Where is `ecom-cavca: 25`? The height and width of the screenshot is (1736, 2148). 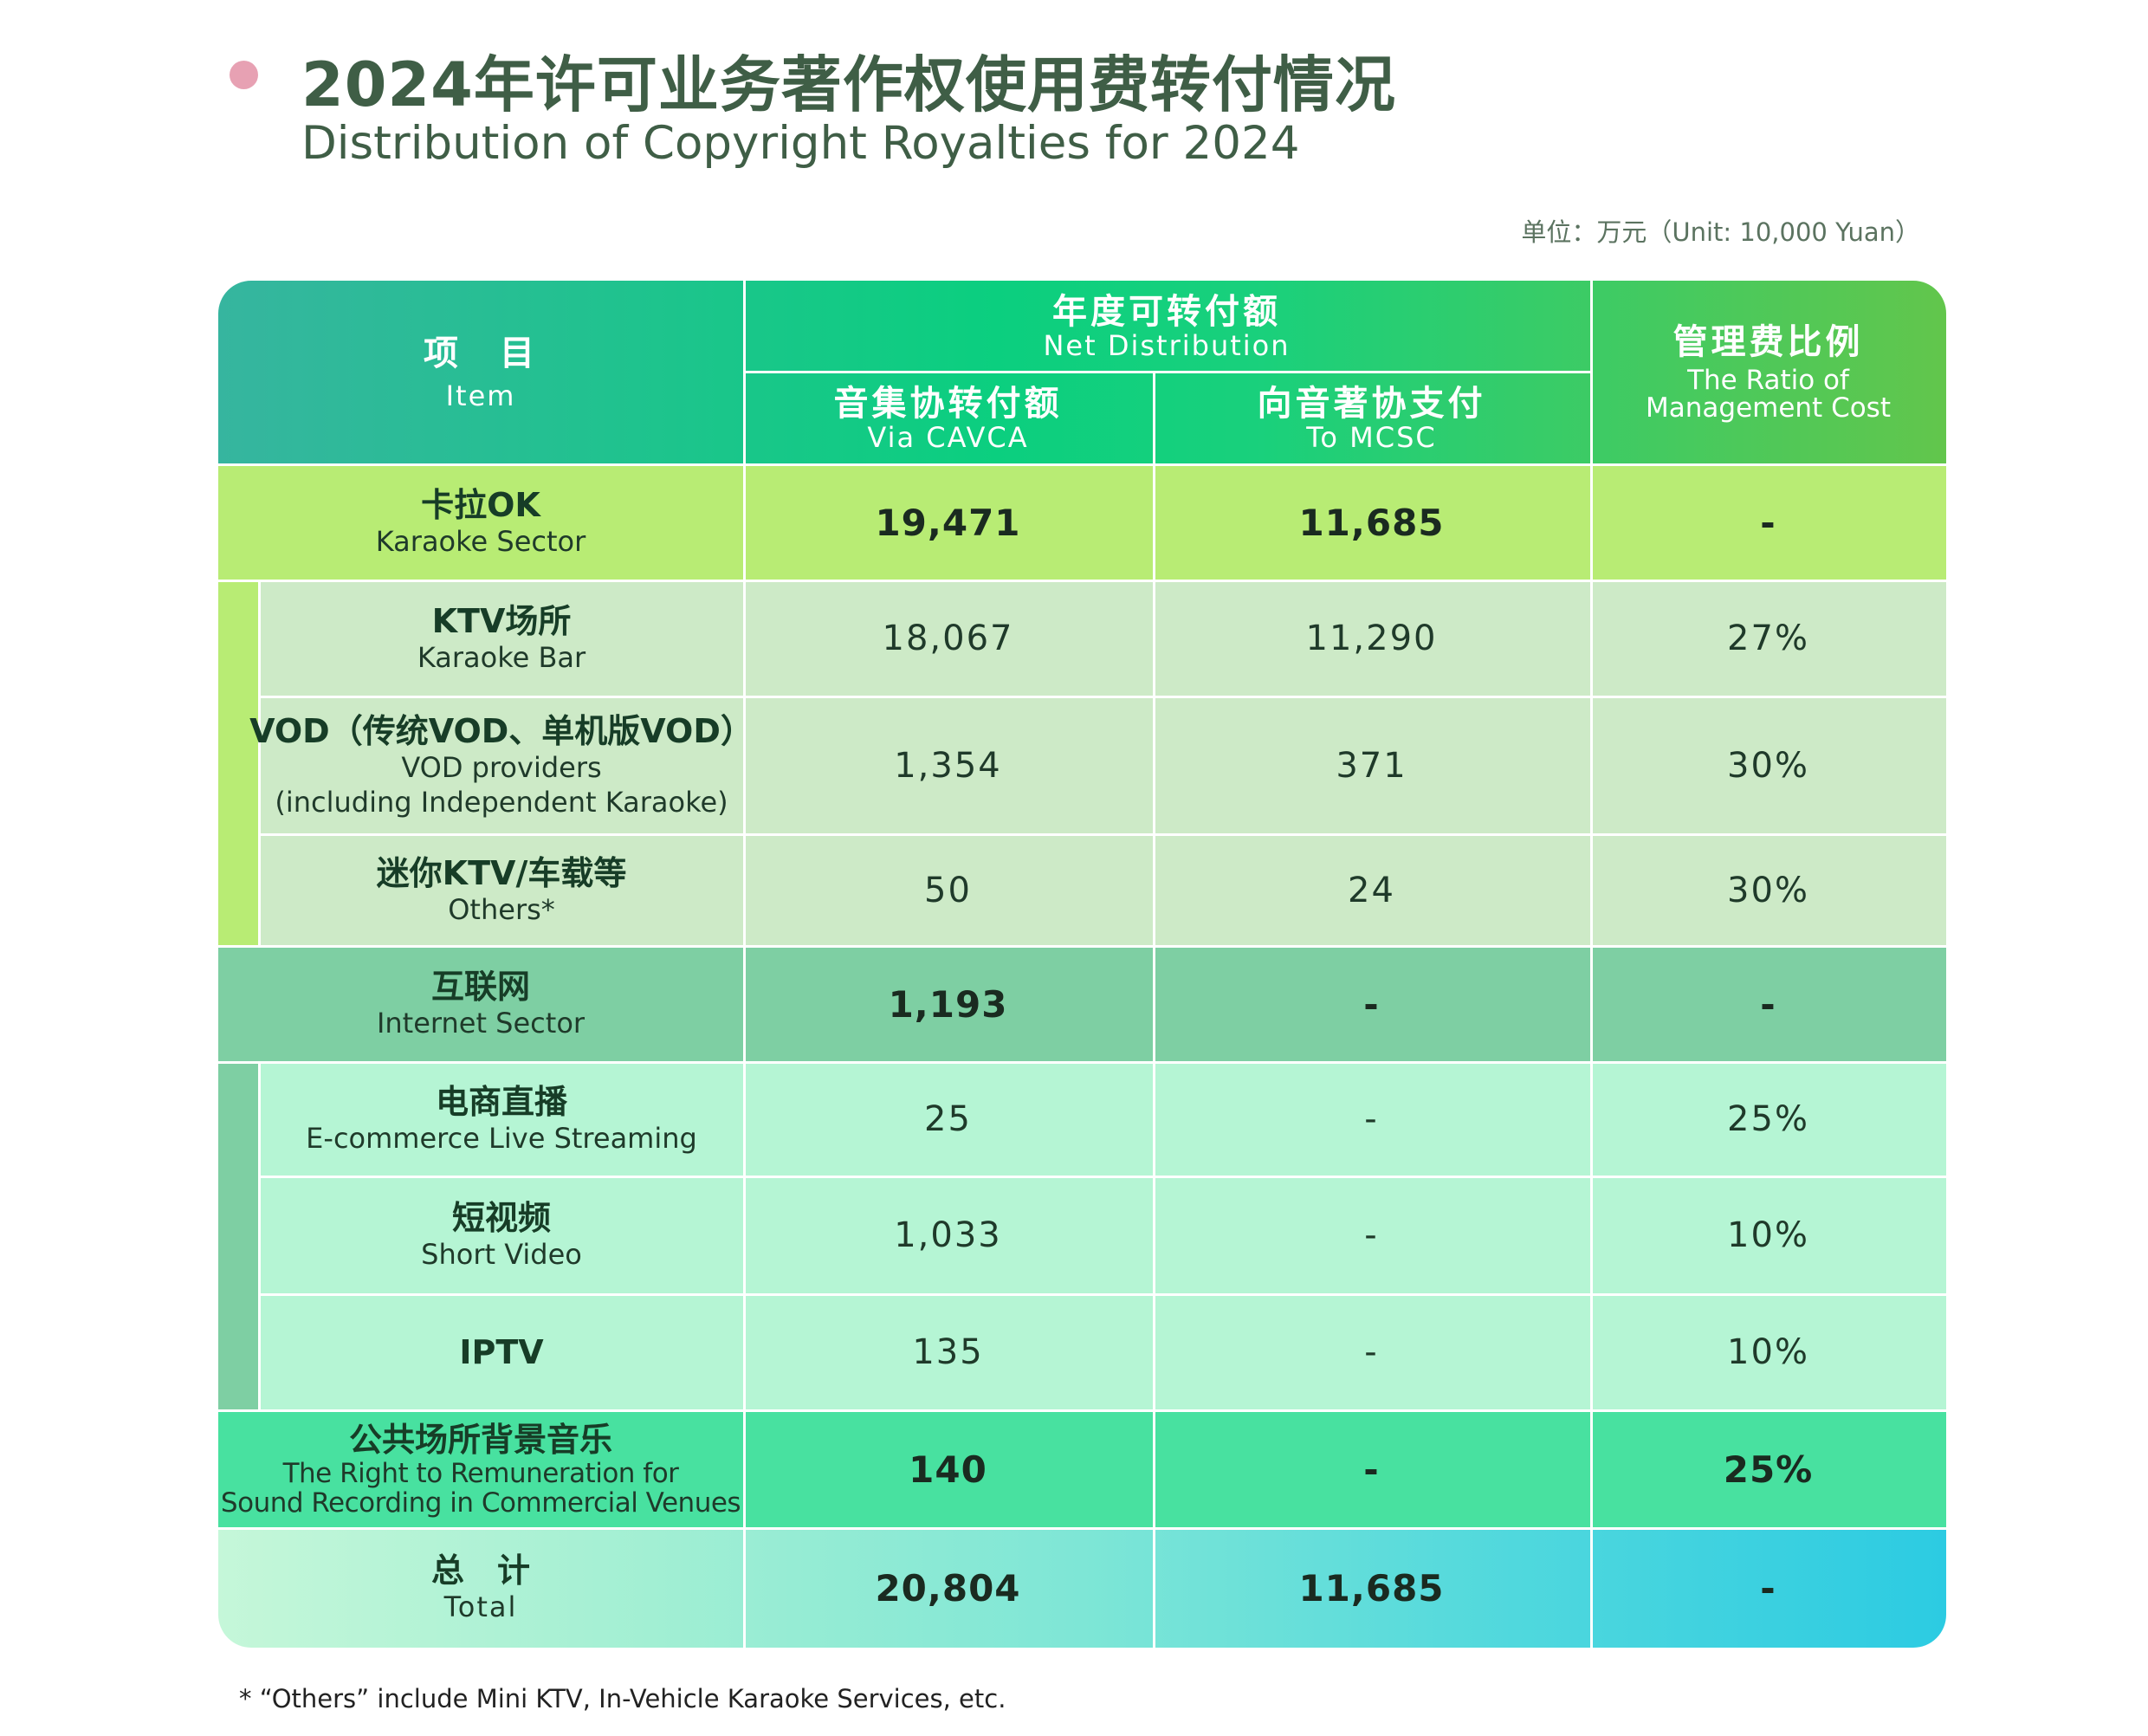
ecom-cavca: 25 is located at coordinates (948, 1119).